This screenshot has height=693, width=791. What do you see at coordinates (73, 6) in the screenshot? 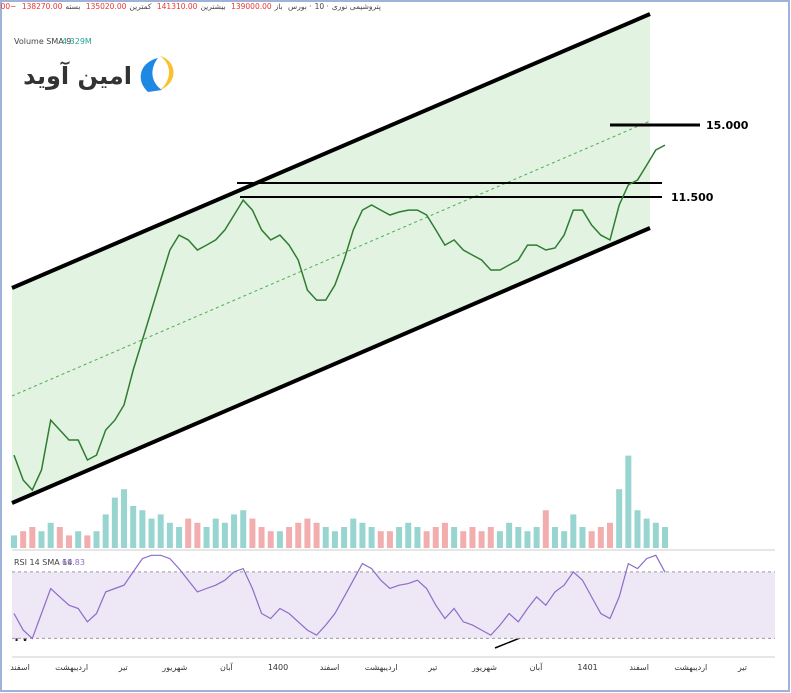
I see `close-label: بسته` at bounding box center [73, 6].